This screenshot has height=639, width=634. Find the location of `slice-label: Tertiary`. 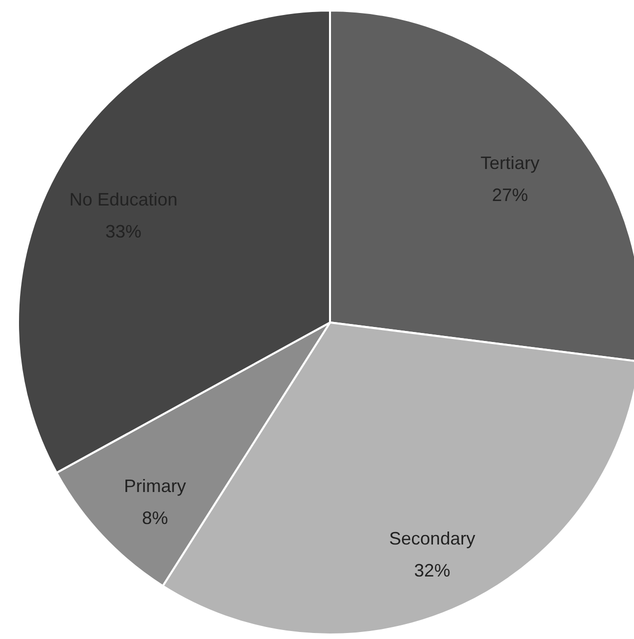

slice-label: Tertiary is located at coordinates (510, 162).